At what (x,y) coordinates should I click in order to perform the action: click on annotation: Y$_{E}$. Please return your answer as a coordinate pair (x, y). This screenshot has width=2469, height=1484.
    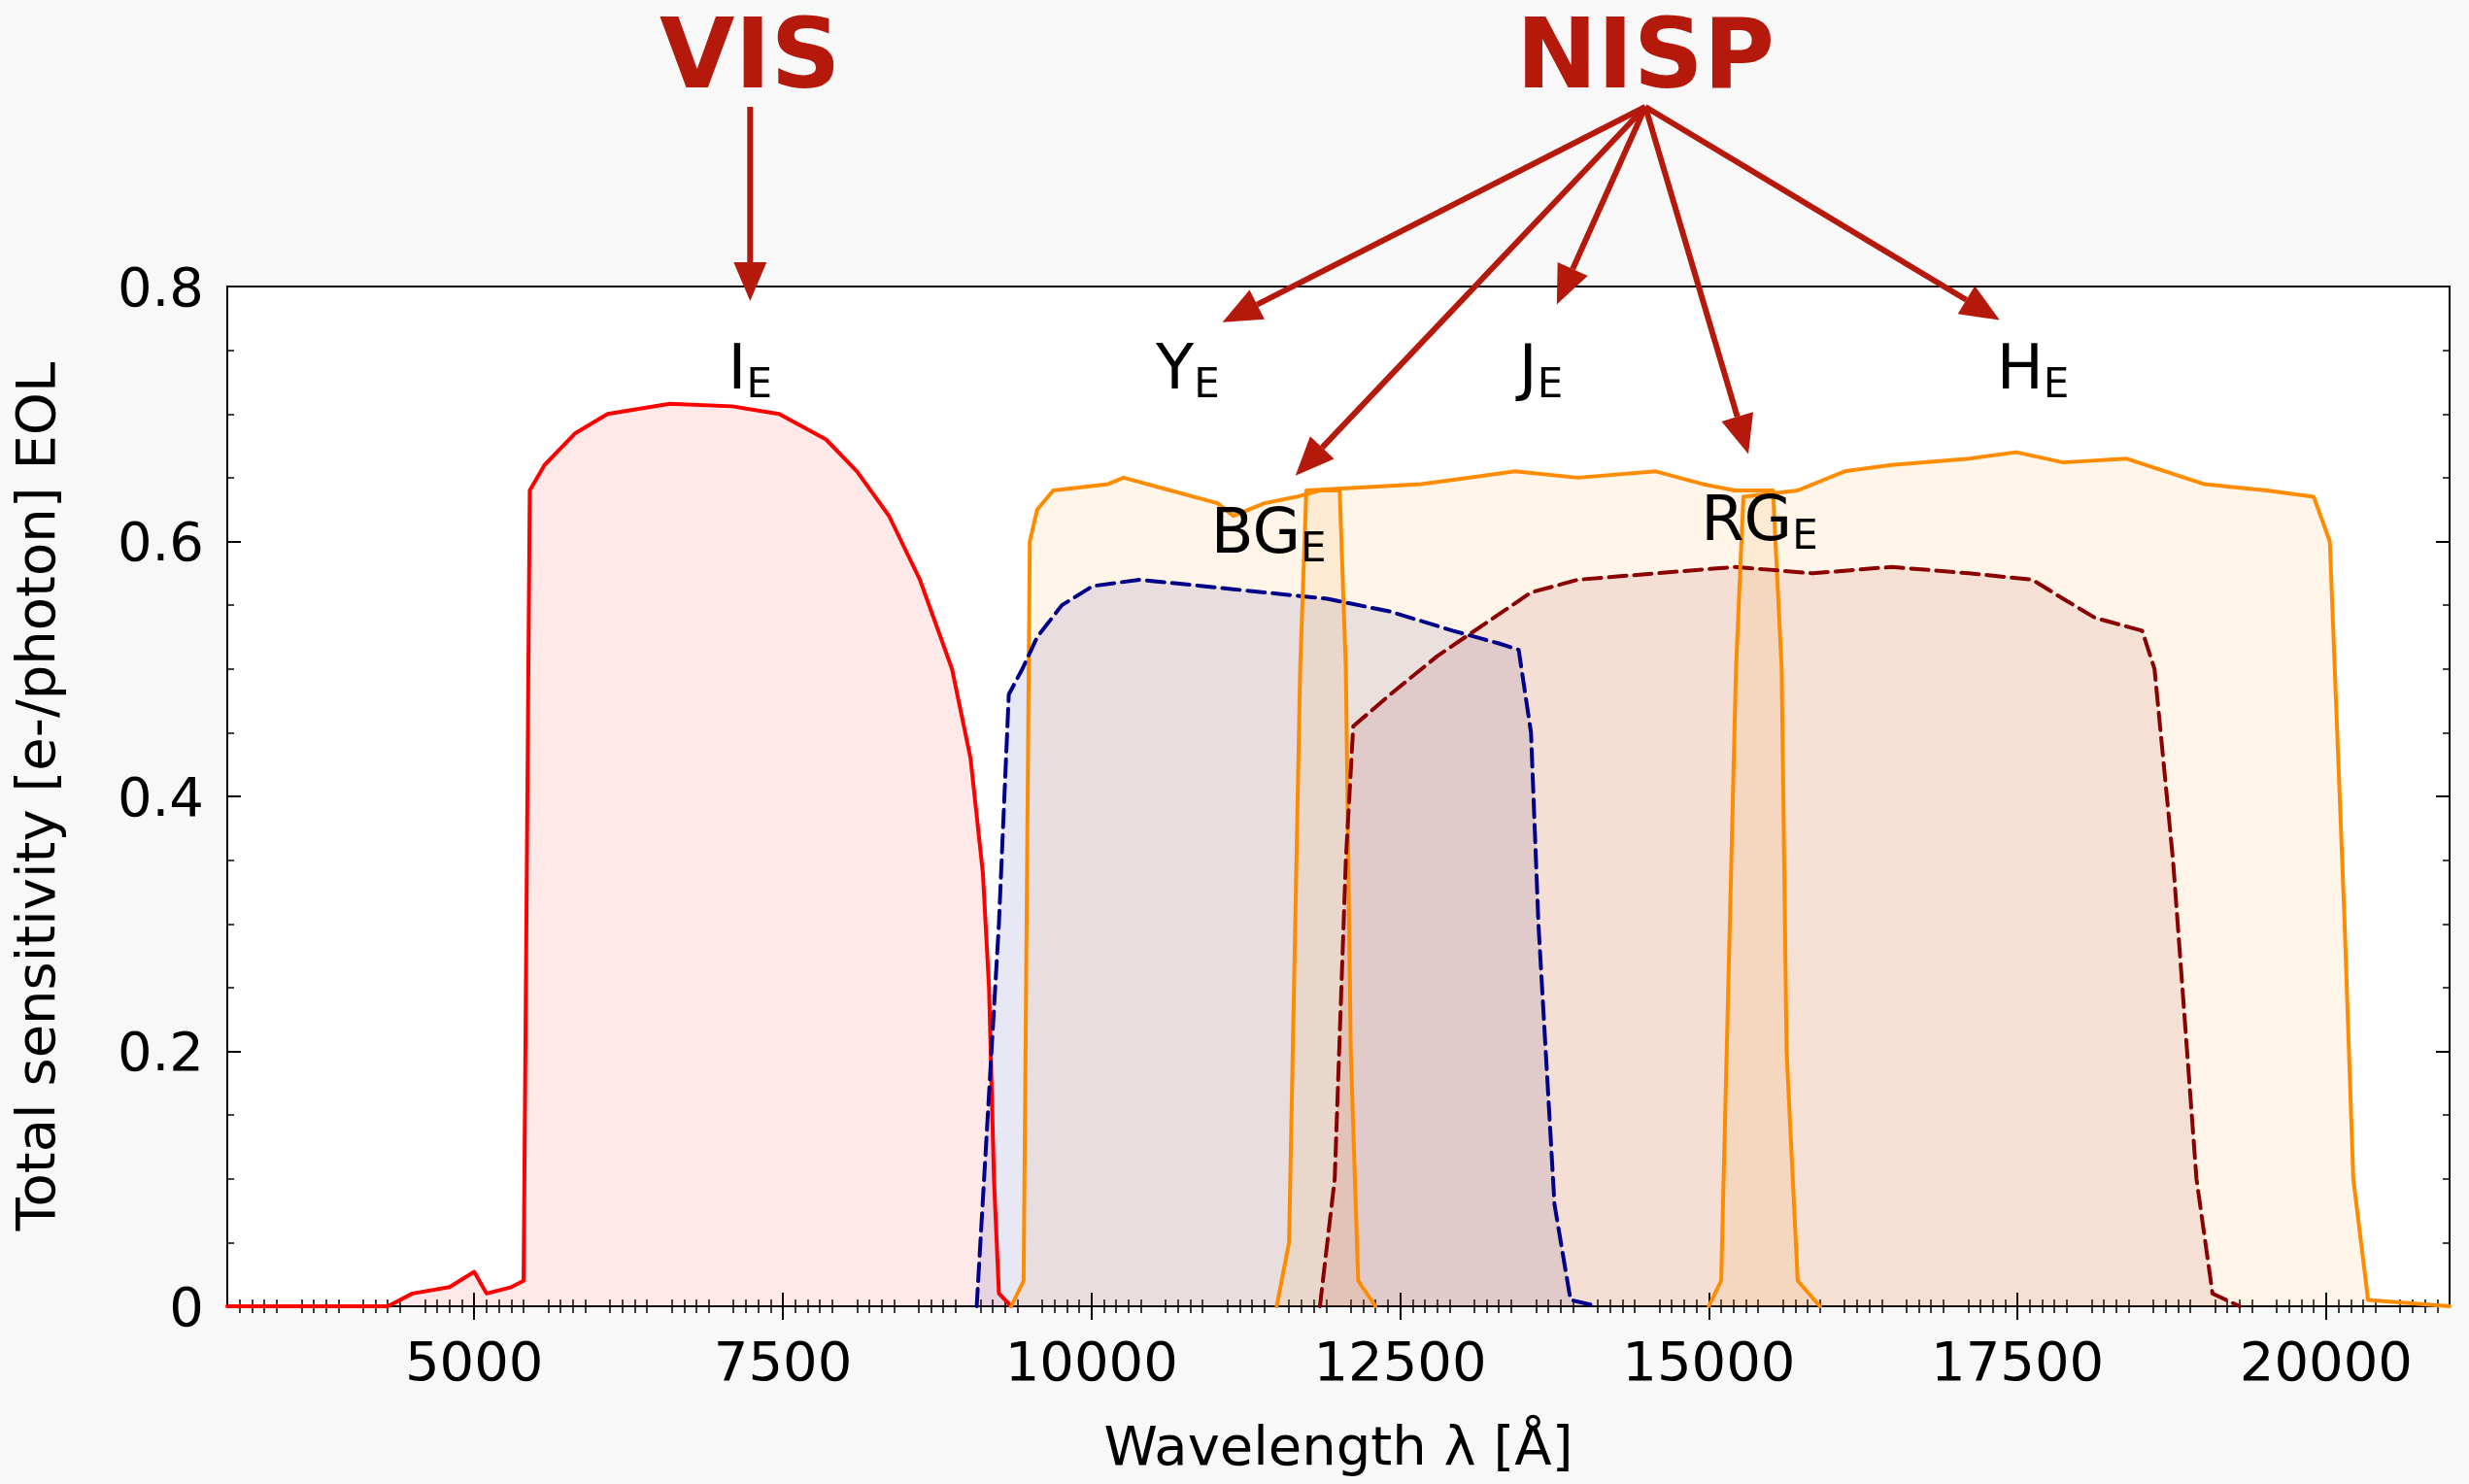
    Looking at the image, I should click on (1187, 369).